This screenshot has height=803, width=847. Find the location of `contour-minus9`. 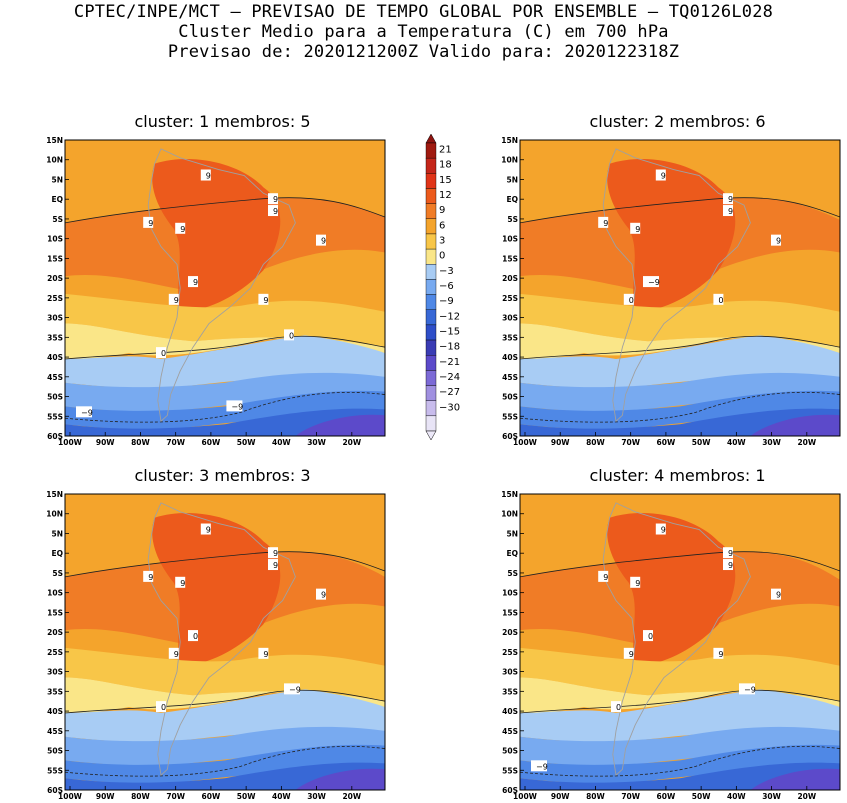

contour-minus9 is located at coordinates (225, 407).